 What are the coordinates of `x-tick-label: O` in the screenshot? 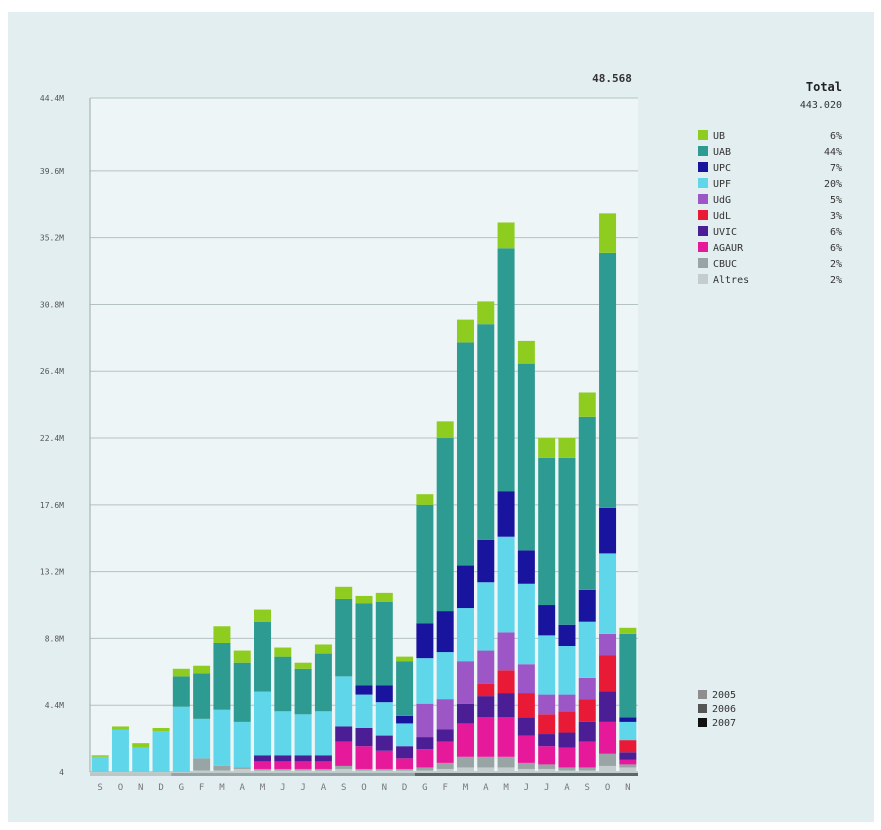 It's located at (607, 788).